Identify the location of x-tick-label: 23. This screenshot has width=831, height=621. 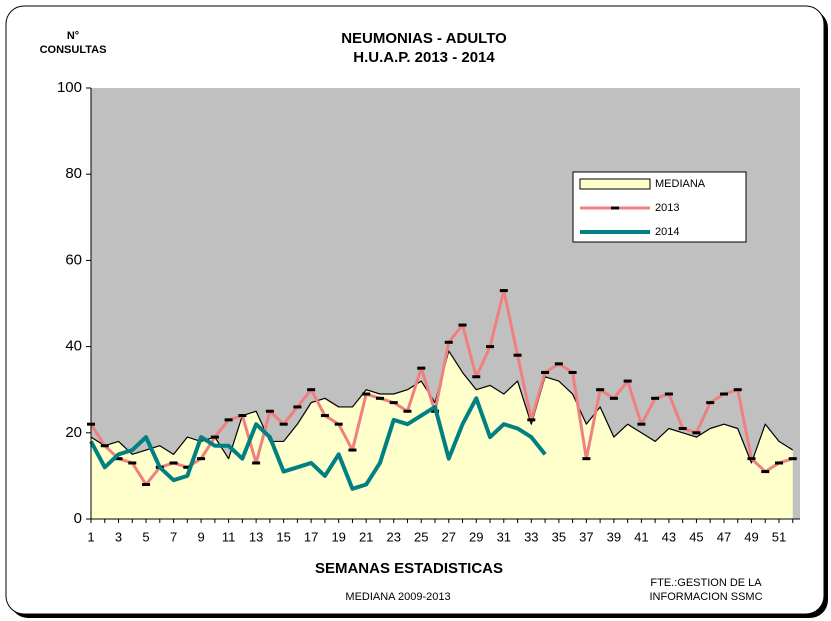
(393, 536).